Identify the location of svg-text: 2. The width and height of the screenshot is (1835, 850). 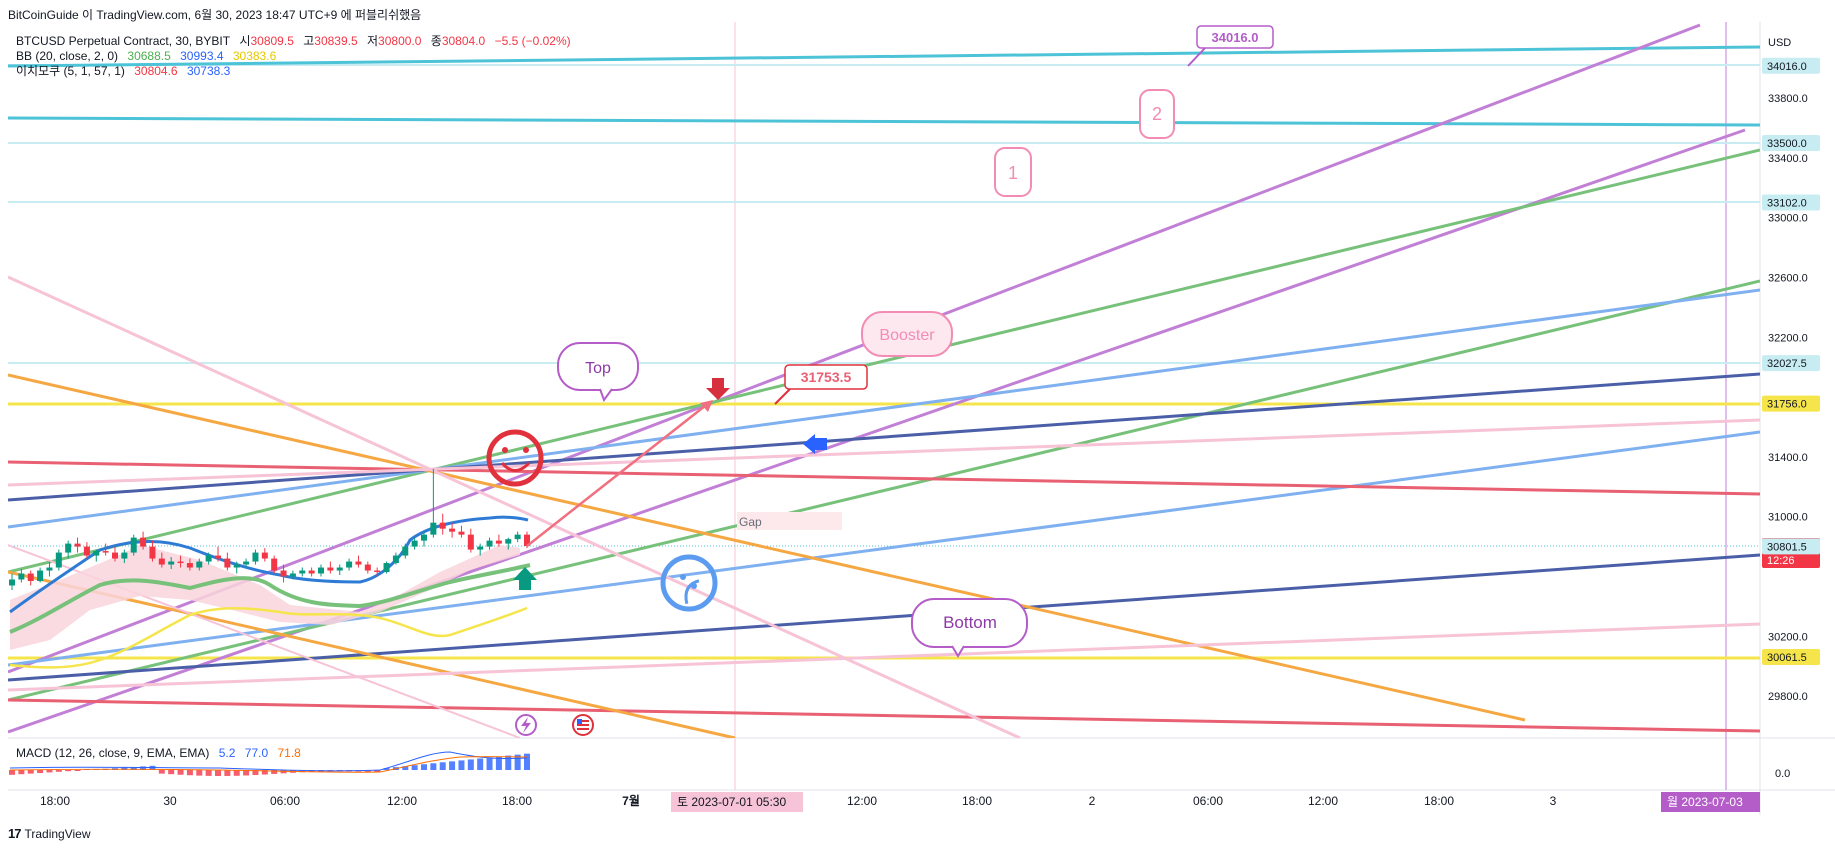
(1157, 114).